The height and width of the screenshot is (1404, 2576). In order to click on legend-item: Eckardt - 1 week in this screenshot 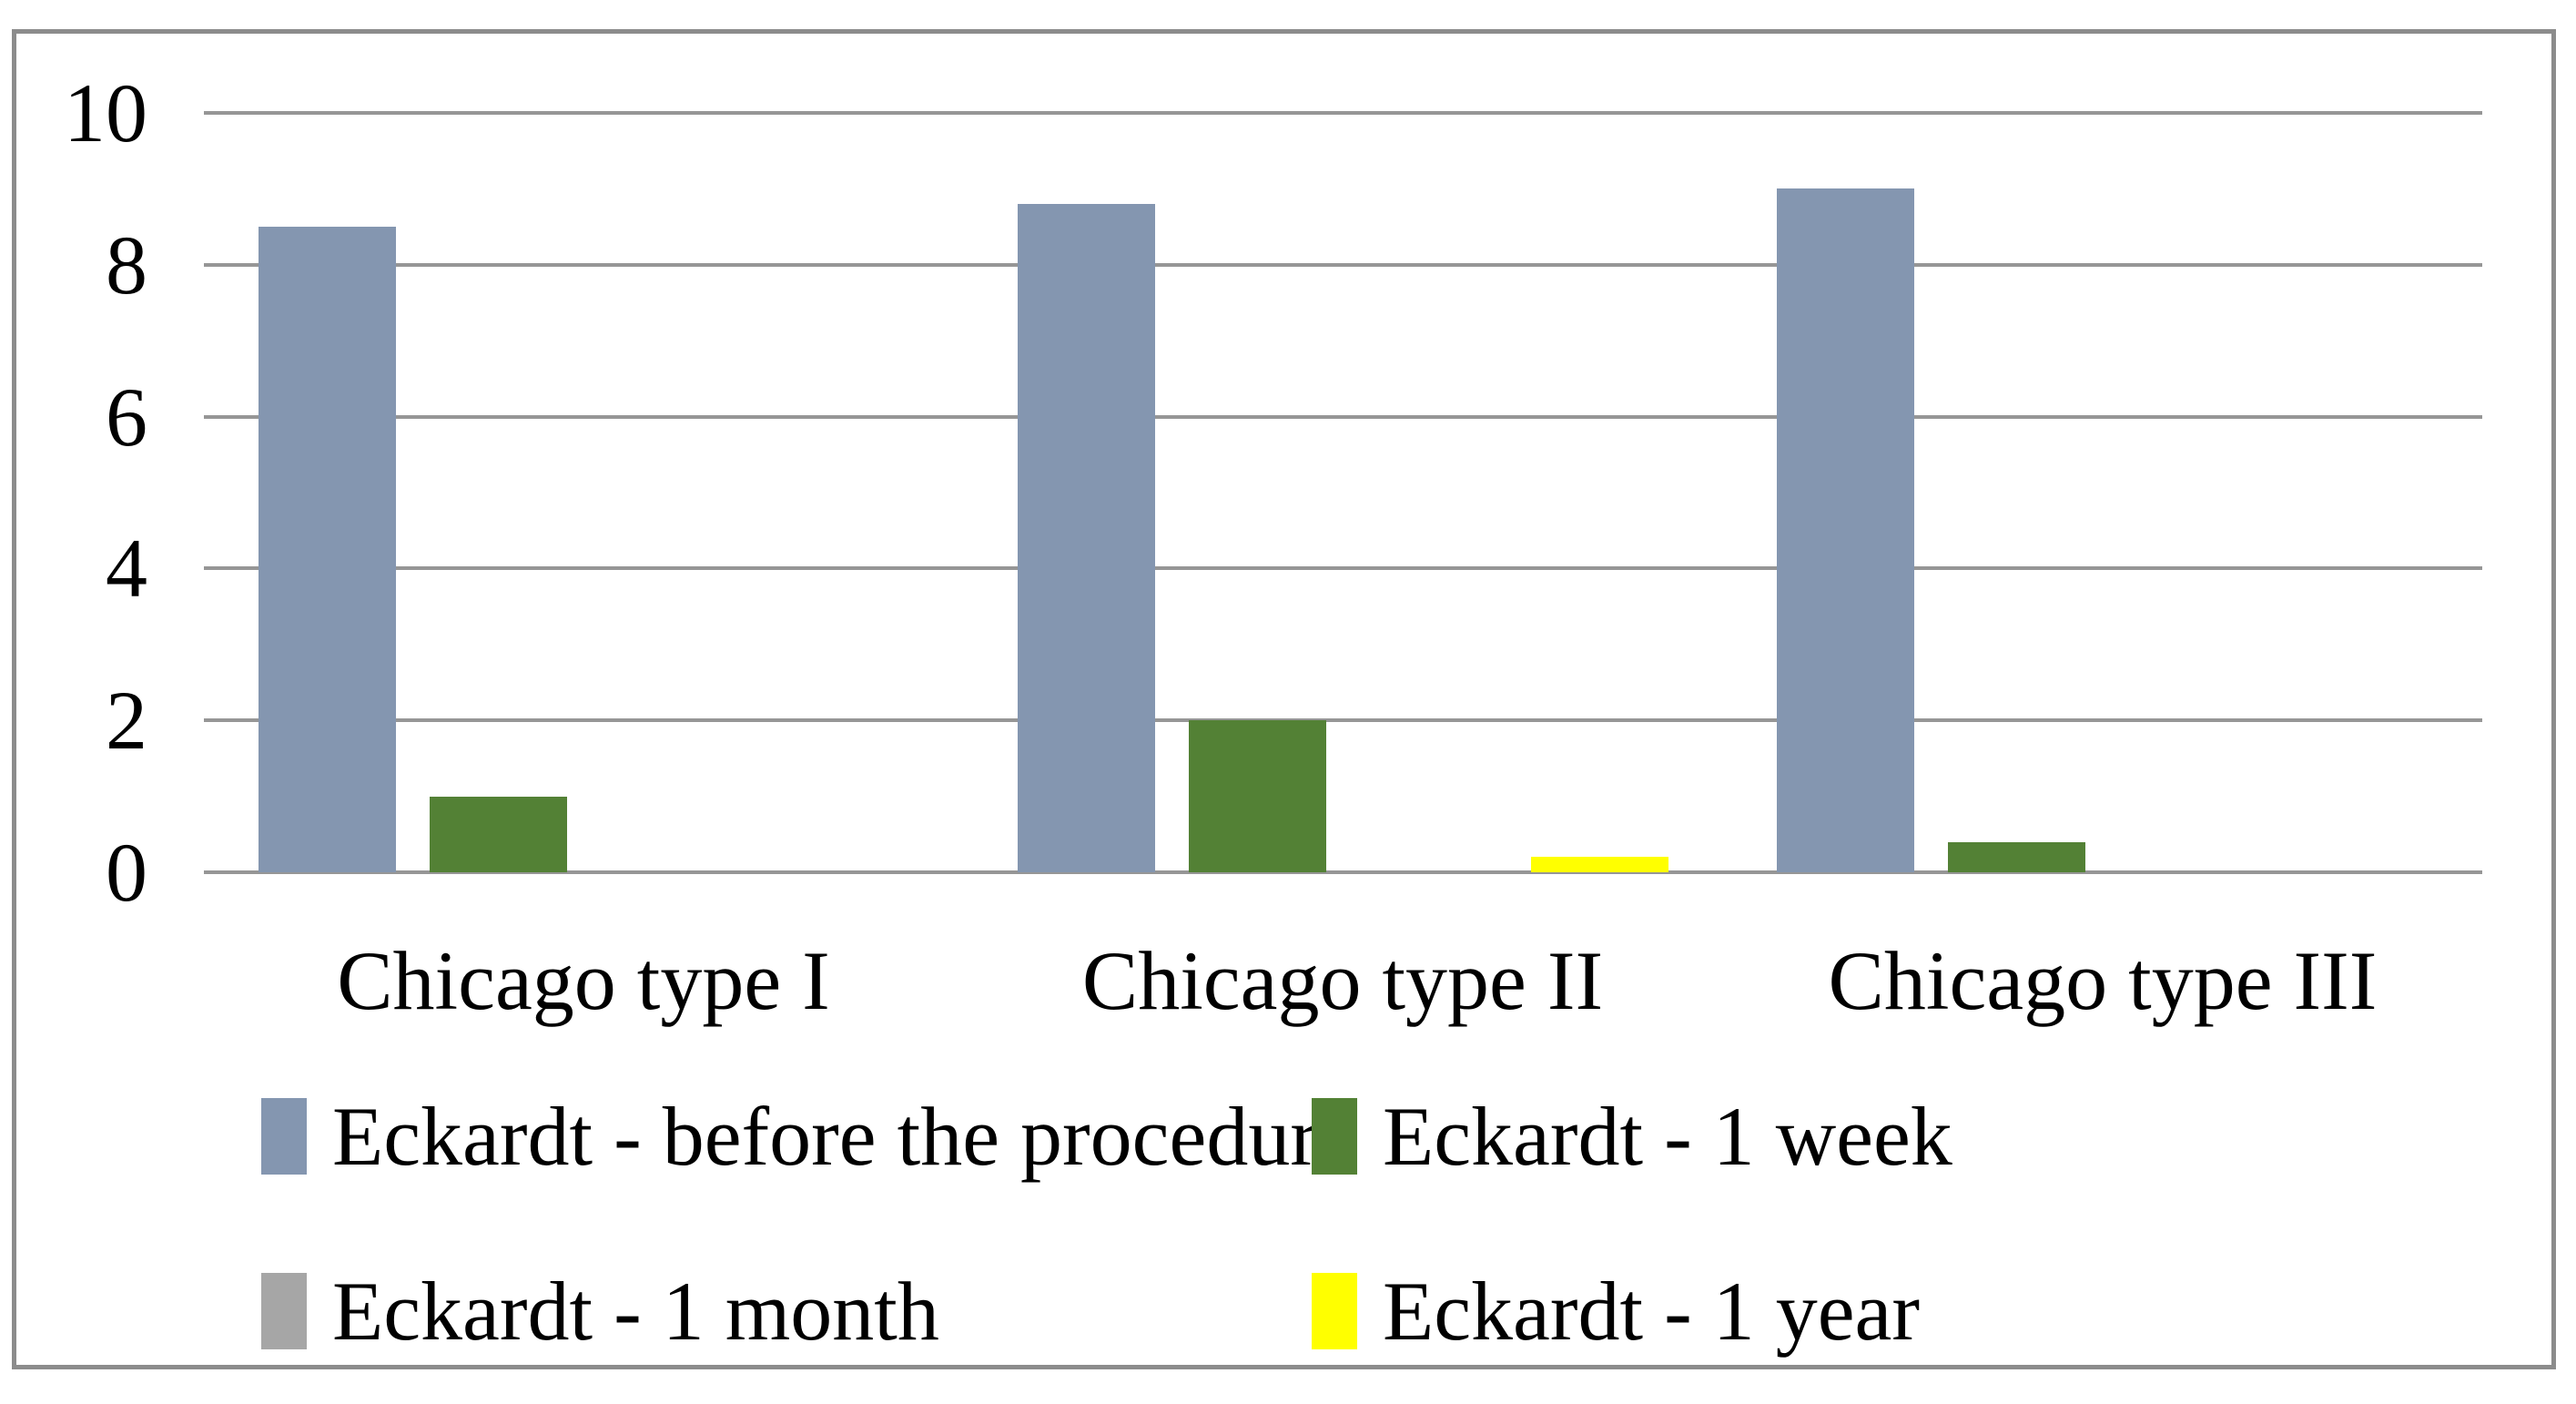, I will do `click(1835, 1137)`.